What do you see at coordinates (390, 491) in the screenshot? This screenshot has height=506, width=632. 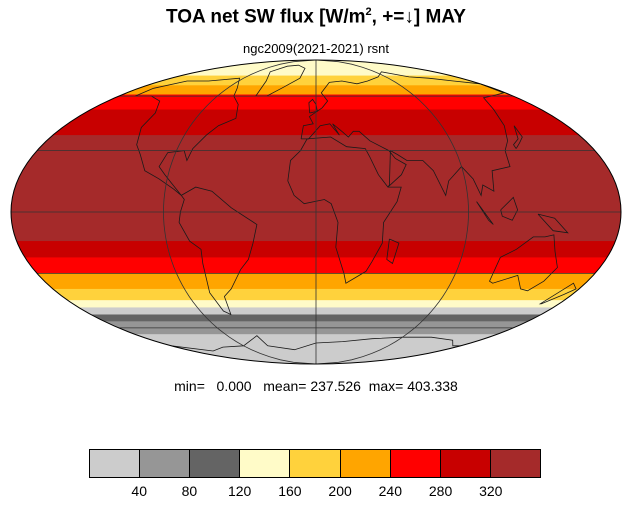 I see `colorbar-tick-label: 240` at bounding box center [390, 491].